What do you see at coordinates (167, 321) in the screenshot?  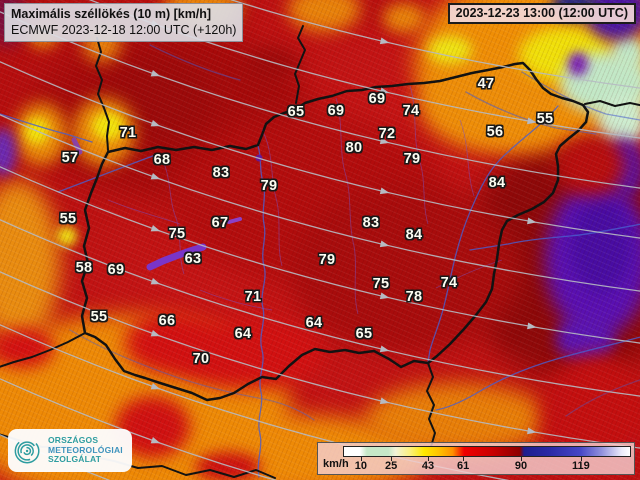 I see `station-value: 66` at bounding box center [167, 321].